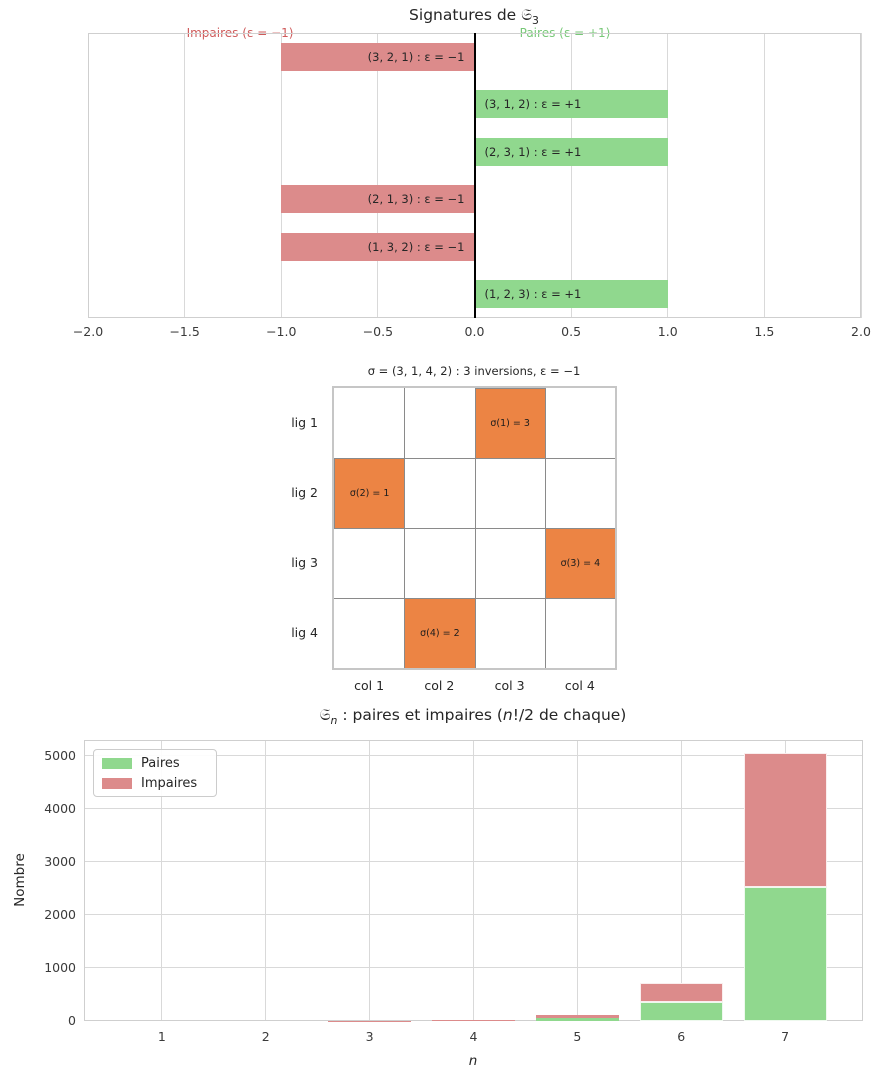  Describe the element at coordinates (474, 371) in the screenshot. I see `chart2-title: σ = (3, 1, 4, 2) : 3 inversions, ε = −1` at that location.